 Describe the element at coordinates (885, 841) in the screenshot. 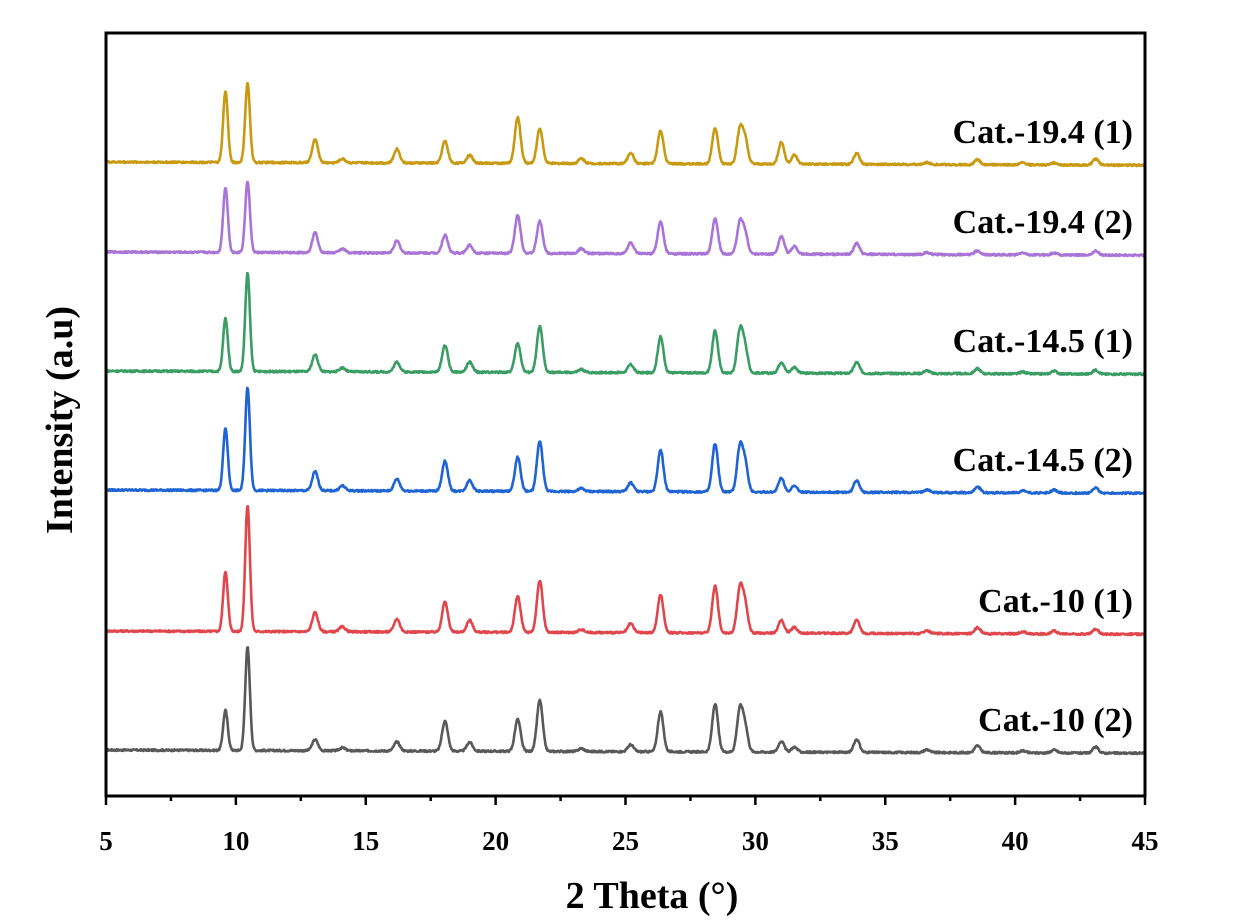

I see `x-tick-label: 35` at that location.